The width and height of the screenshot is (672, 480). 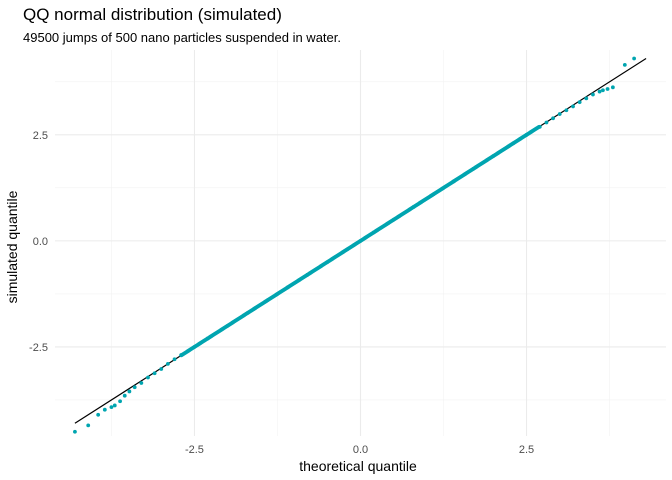 What do you see at coordinates (152, 14) in the screenshot?
I see `chart-title: QQ normal distribution (simulated)` at bounding box center [152, 14].